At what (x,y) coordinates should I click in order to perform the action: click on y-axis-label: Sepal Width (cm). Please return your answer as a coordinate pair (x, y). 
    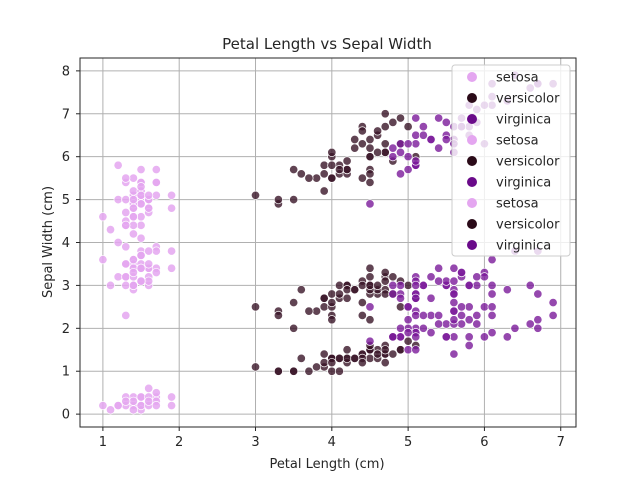
    Looking at the image, I should click on (48, 242).